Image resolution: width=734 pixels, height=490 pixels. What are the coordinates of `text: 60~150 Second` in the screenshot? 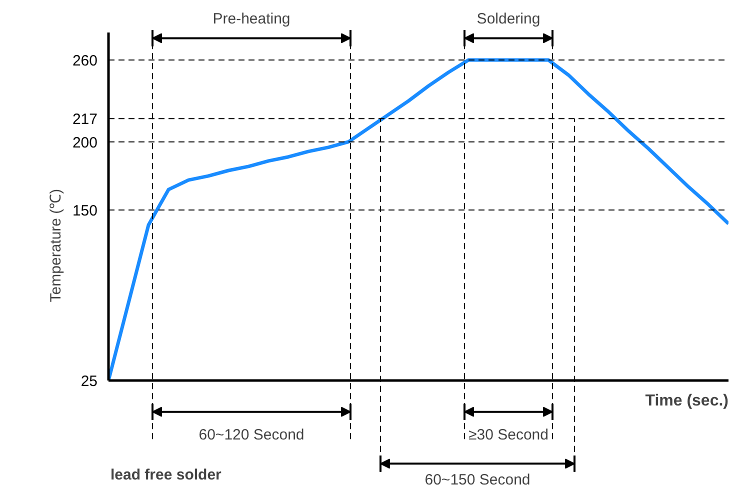 It's located at (477, 480).